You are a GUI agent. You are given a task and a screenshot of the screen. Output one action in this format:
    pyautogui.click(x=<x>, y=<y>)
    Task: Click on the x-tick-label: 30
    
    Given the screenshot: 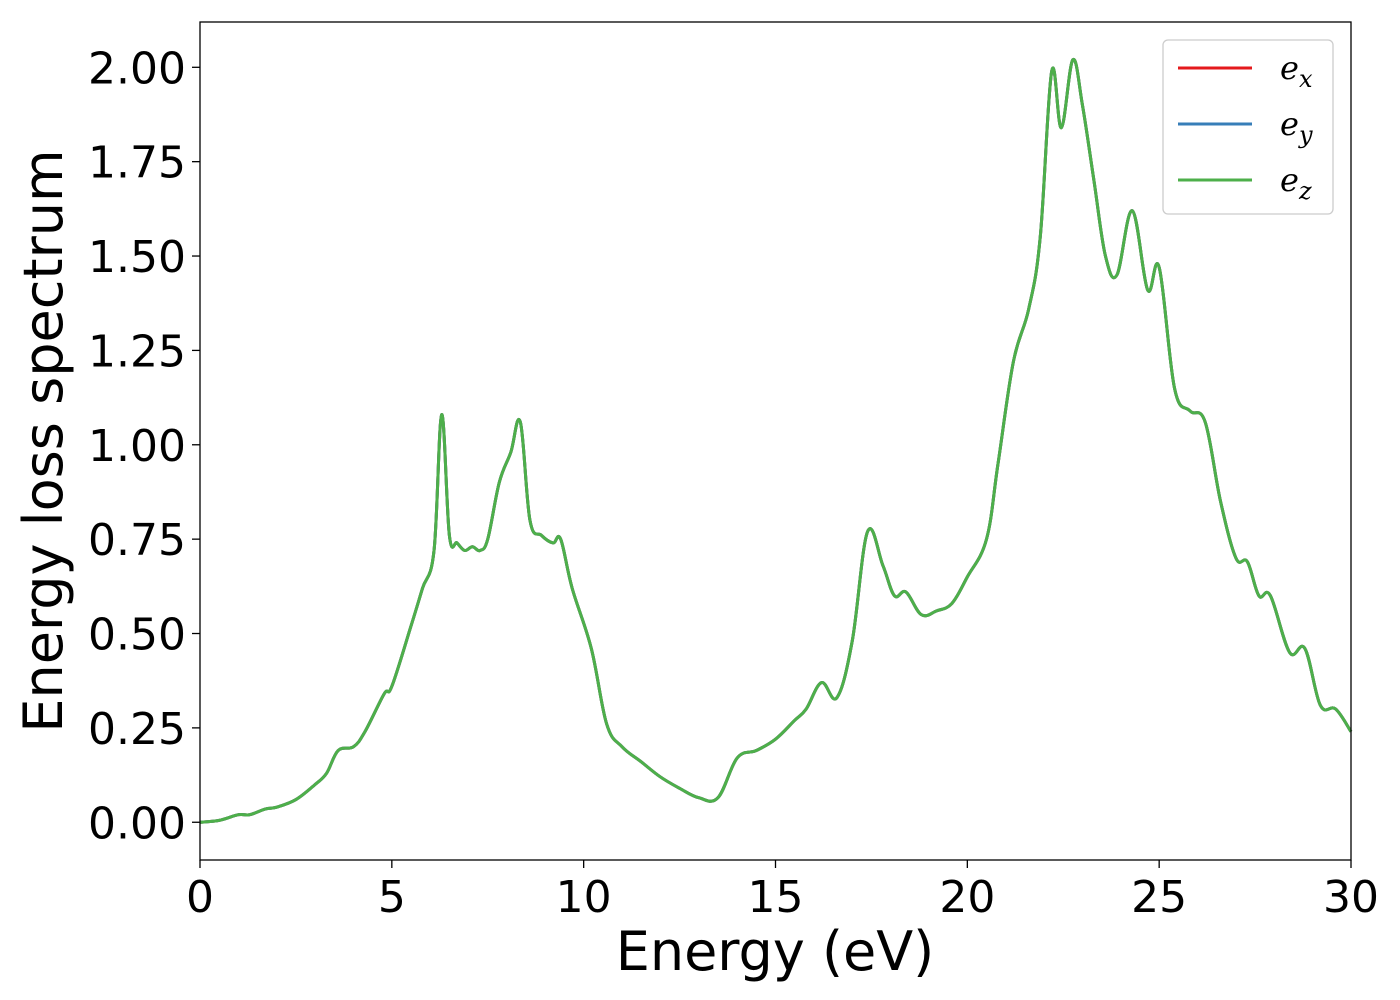 What is the action you would take?
    pyautogui.click(x=1351, y=897)
    